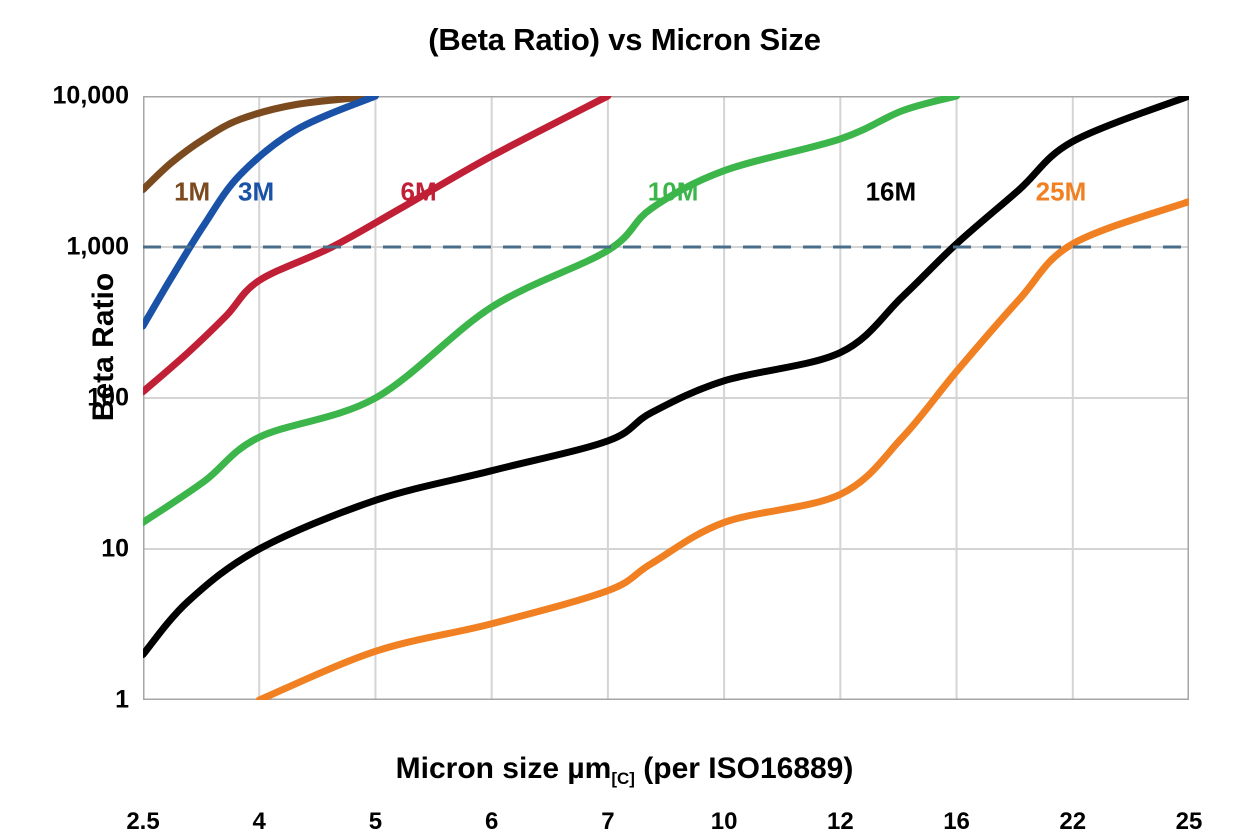 This screenshot has height=836, width=1249. What do you see at coordinates (115, 548) in the screenshot?
I see `y-tick-label: 10` at bounding box center [115, 548].